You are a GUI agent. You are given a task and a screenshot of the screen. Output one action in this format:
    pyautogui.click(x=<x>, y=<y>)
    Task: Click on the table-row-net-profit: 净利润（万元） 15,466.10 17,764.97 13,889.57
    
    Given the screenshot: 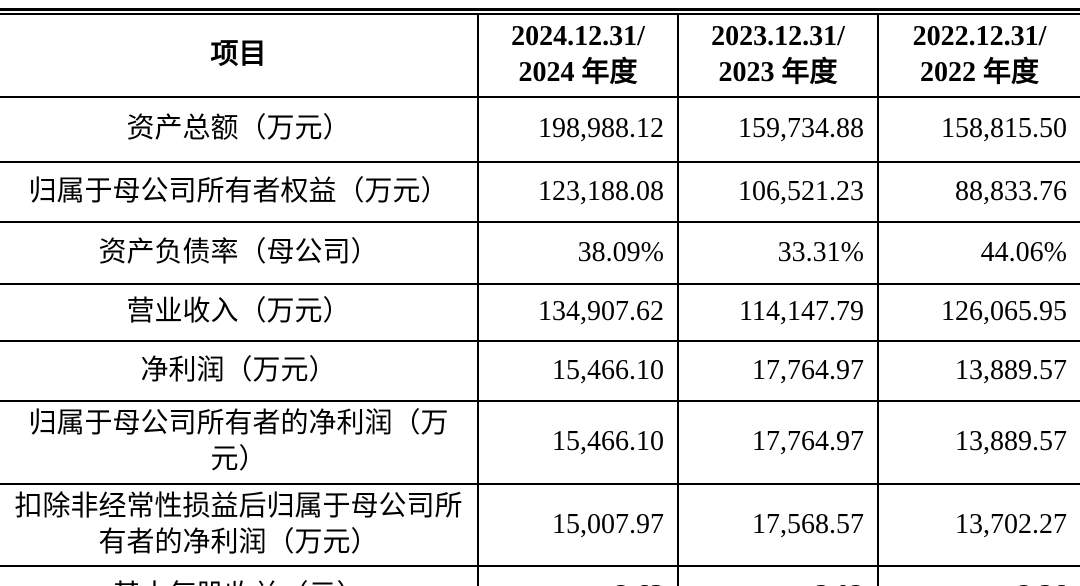 What is the action you would take?
    pyautogui.click(x=540, y=369)
    